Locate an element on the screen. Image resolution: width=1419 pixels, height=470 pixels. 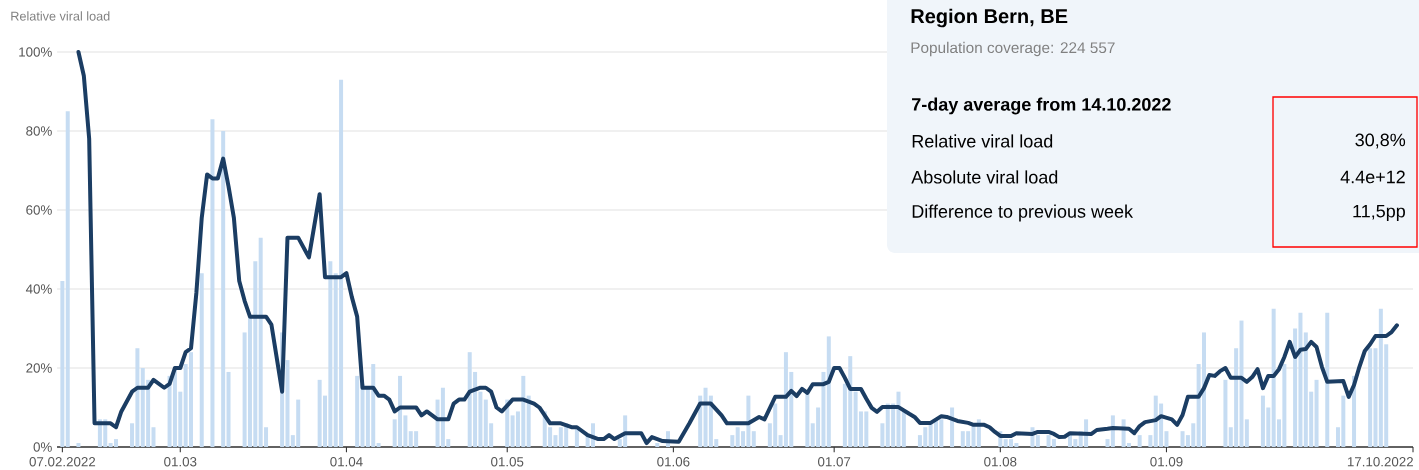
y-tick-label: 20% is located at coordinates (39, 368).